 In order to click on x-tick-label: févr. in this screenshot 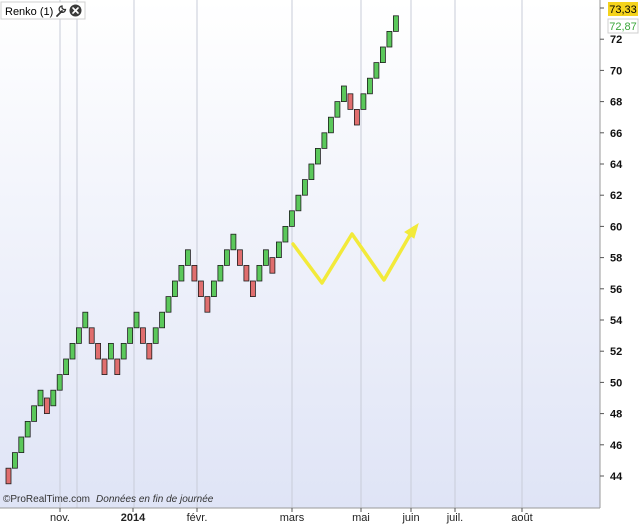, I will do `click(197, 518)`.